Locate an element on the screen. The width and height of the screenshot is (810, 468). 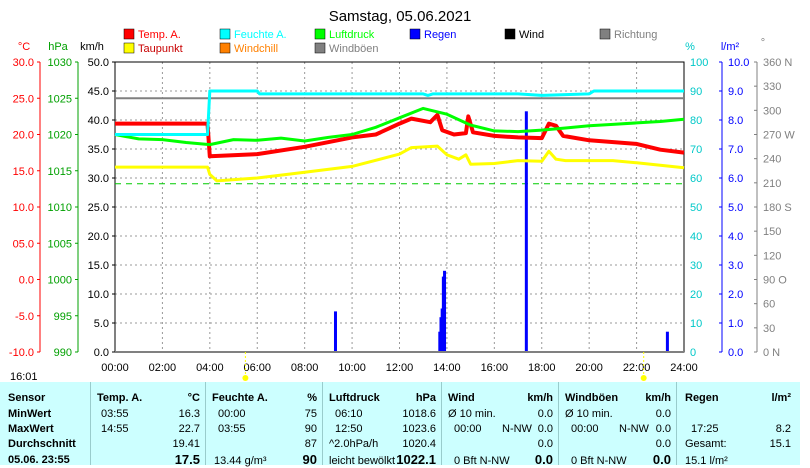
pressure-axis-tick-label: 1010 is located at coordinates (60, 208).